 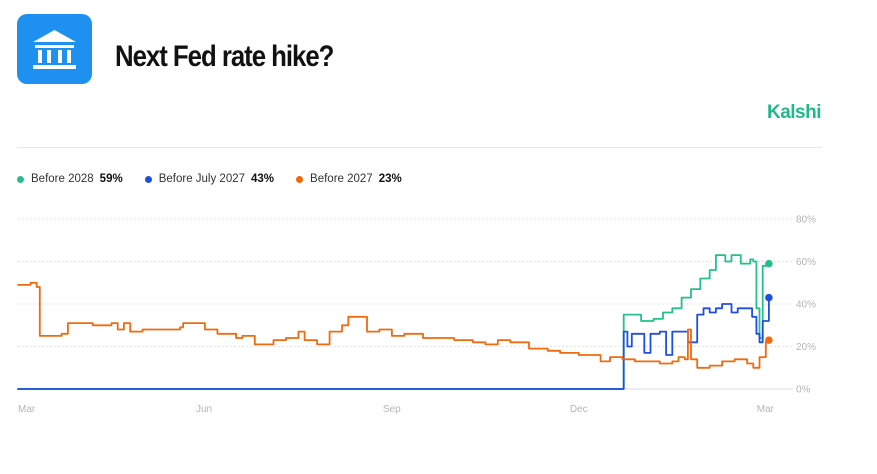 I want to click on series-end-dot-before-july-2027, so click(x=769, y=297).